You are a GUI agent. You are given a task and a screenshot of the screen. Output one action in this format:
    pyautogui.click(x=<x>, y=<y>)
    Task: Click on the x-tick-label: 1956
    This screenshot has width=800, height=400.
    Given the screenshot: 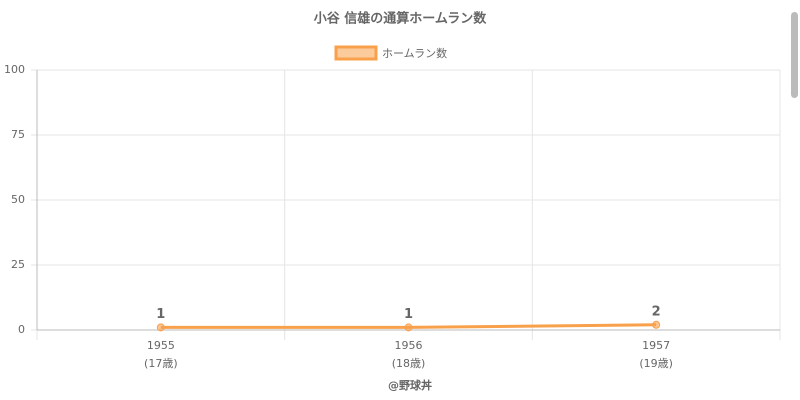 What is the action you would take?
    pyautogui.click(x=409, y=345)
    